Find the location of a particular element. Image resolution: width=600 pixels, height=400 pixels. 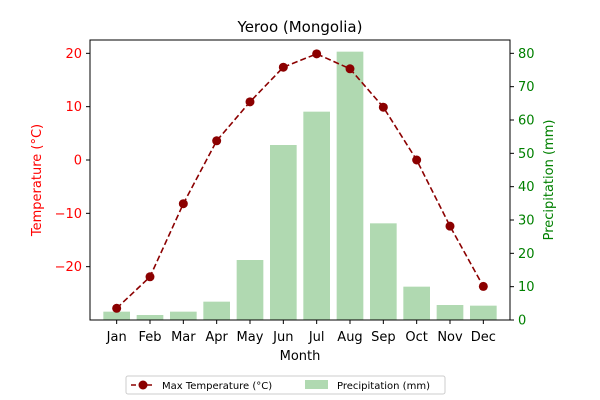

x-tick-label: Feb is located at coordinates (149, 337).